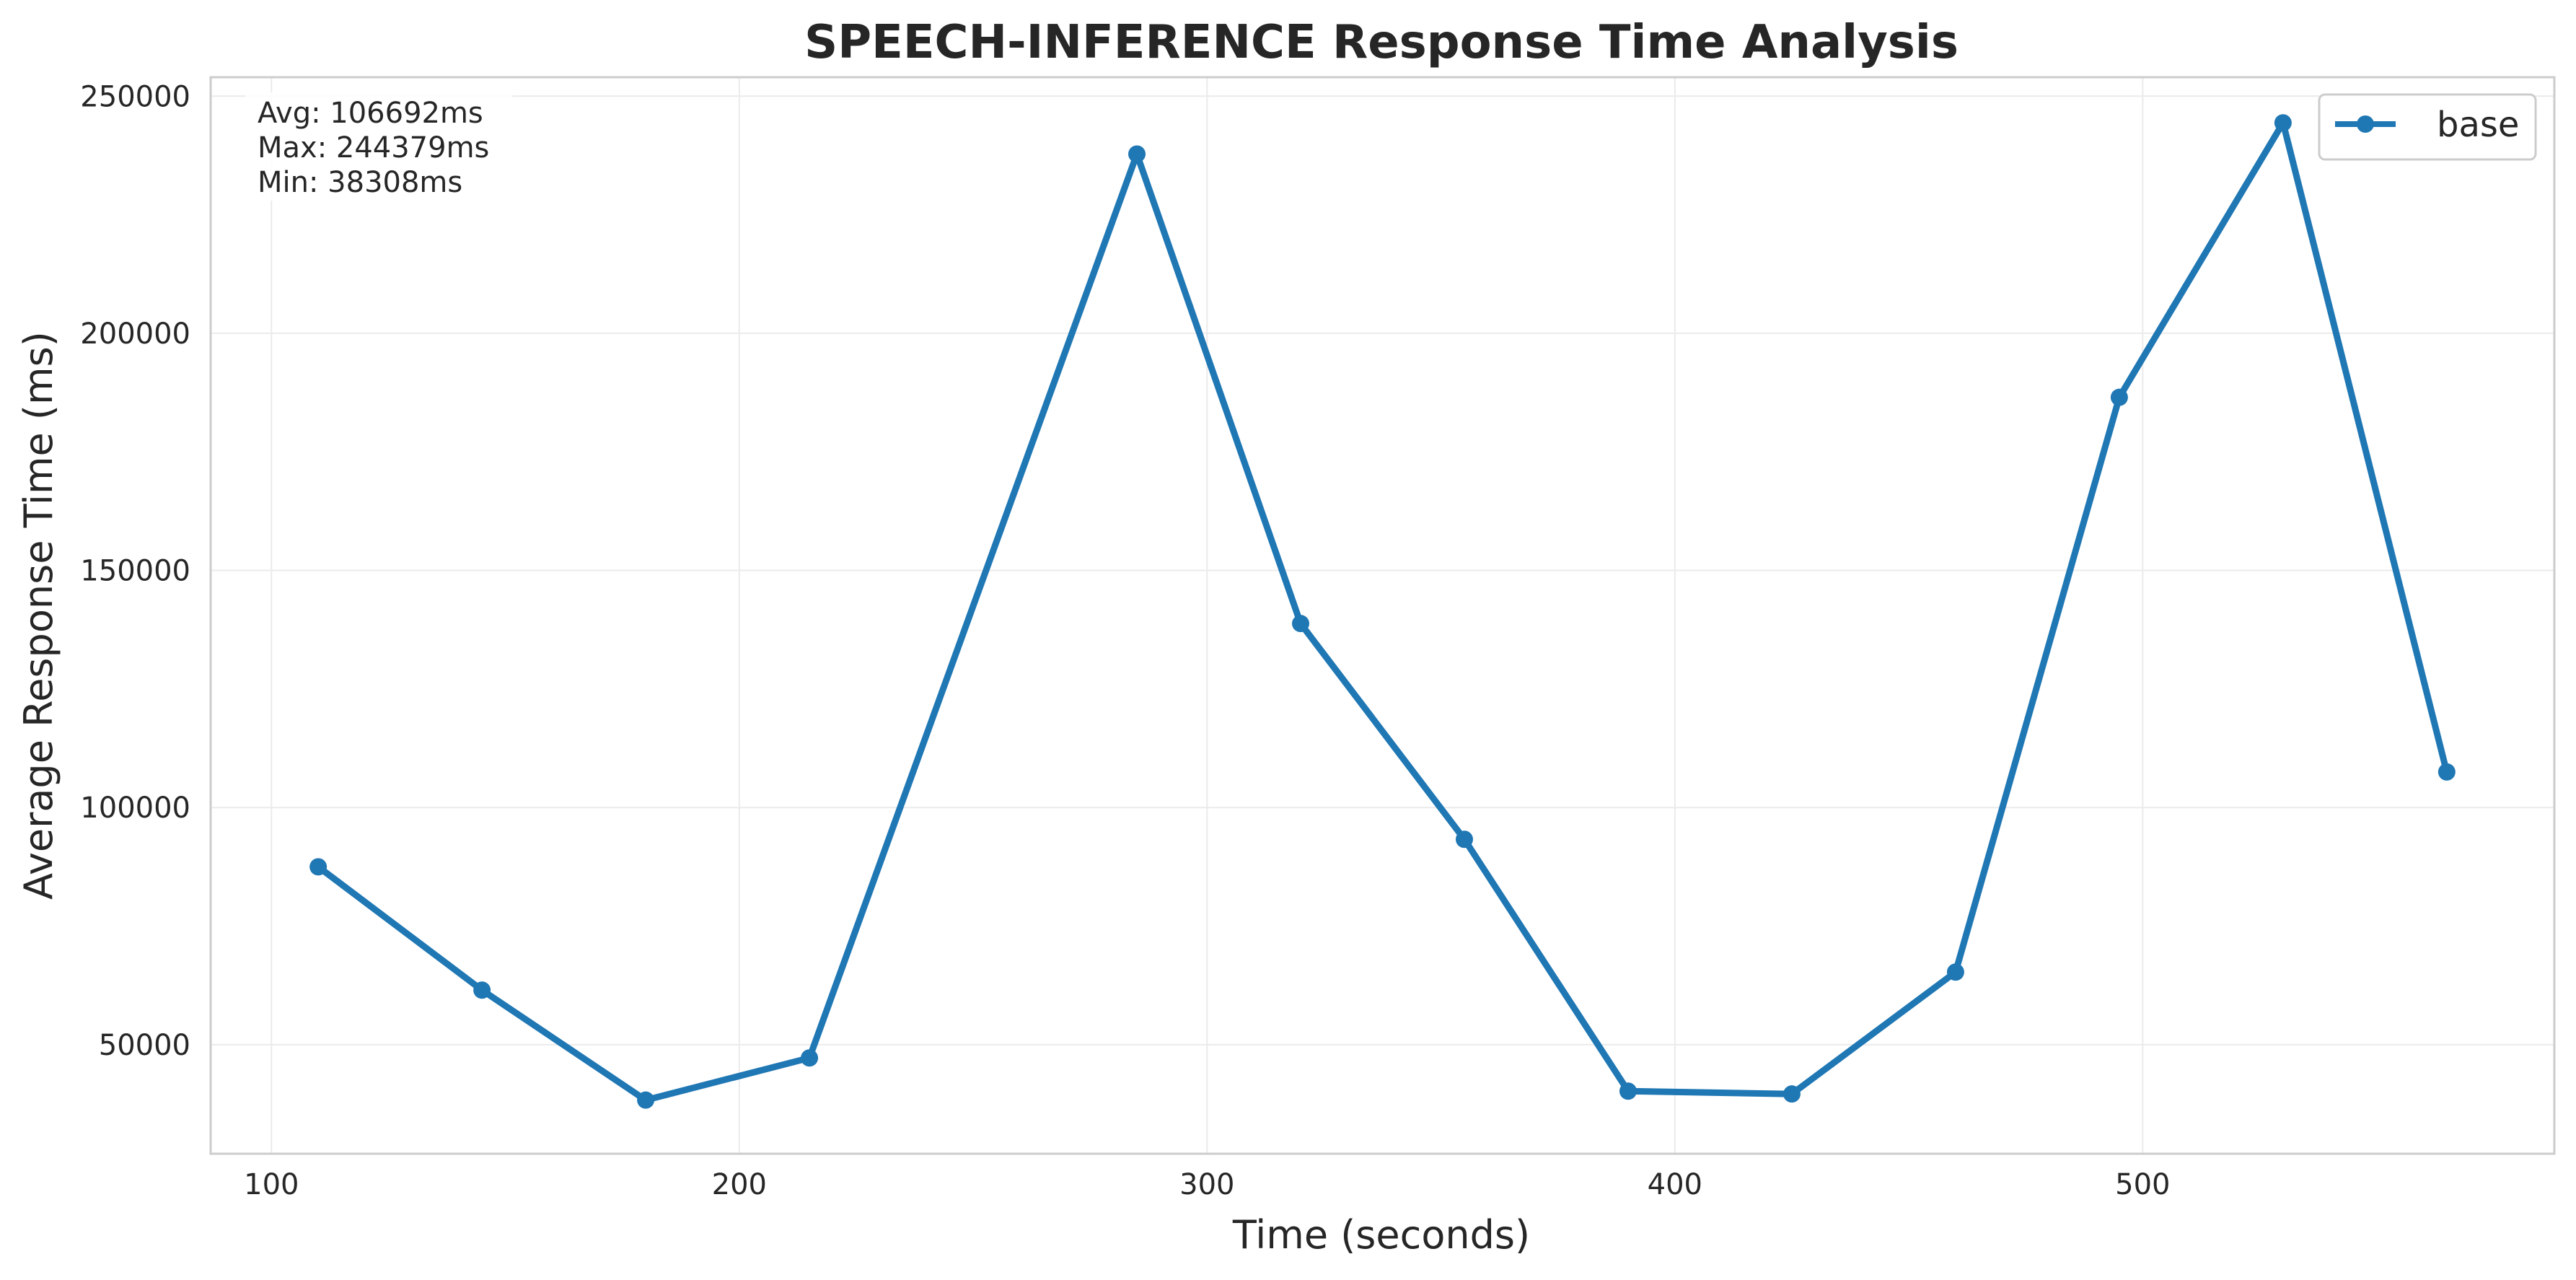  I want to click on y-tick-label-100000: 100000, so click(135, 808).